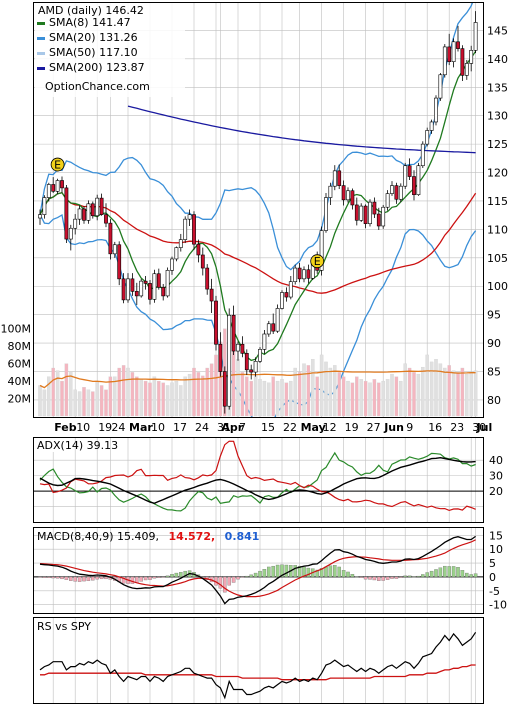  What do you see at coordinates (496, 491) in the screenshot?
I see `adx-tick-label: 20` at bounding box center [496, 491].